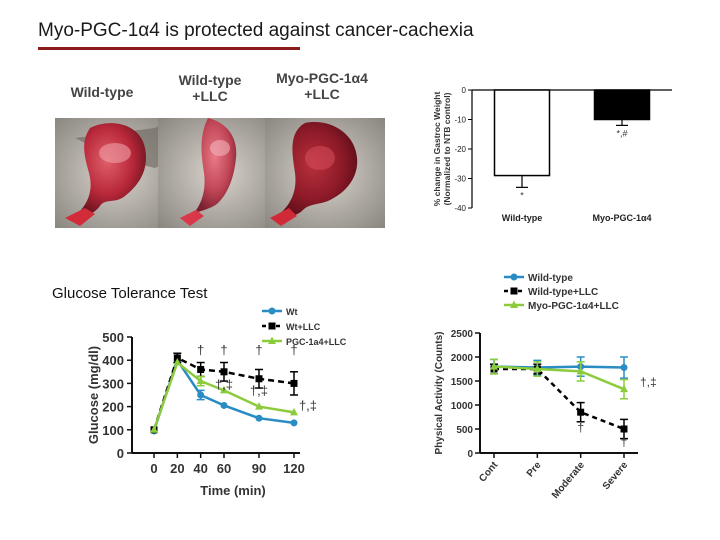  What do you see at coordinates (115, 173) in the screenshot?
I see `muscle-photo-wildtype` at bounding box center [115, 173].